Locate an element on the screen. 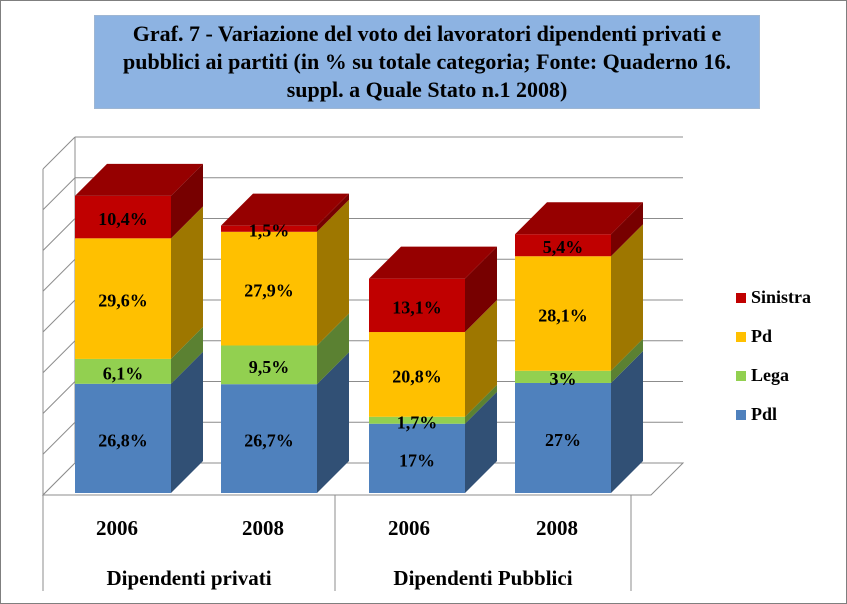 The image size is (847, 604). data-label: 20,8% is located at coordinates (417, 376).